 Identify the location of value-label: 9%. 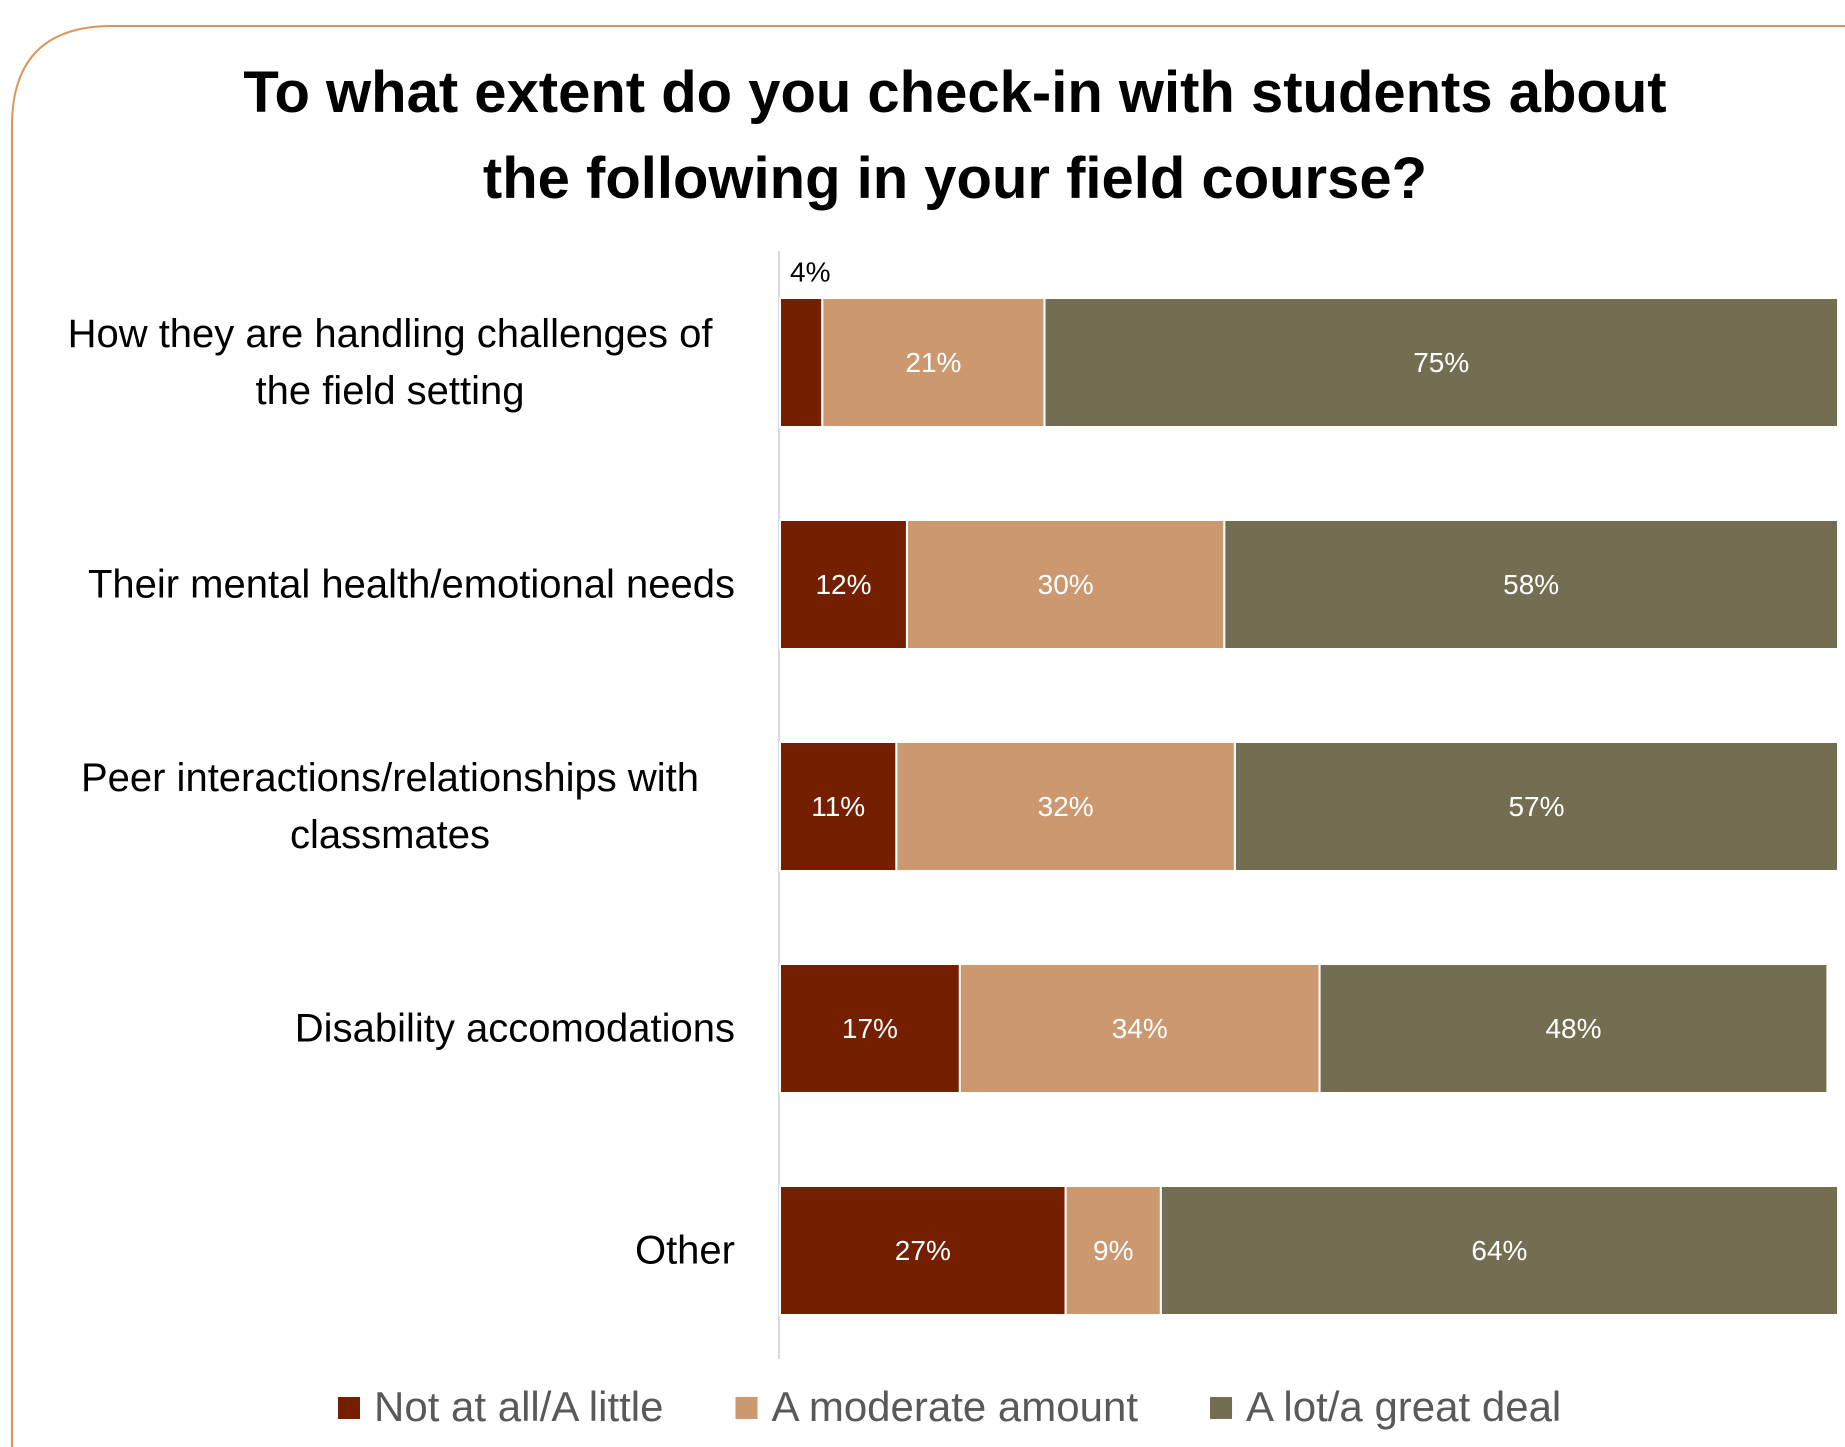
(1113, 1250).